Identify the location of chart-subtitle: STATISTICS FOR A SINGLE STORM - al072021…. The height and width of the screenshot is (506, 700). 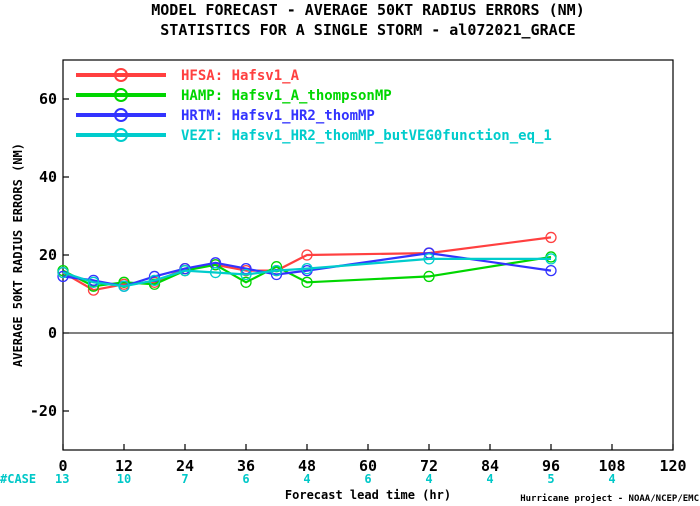
(367, 30).